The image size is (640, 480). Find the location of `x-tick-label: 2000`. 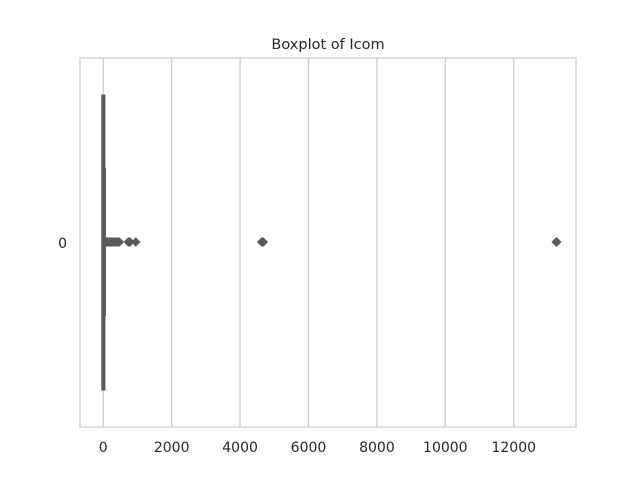

x-tick-label: 2000 is located at coordinates (172, 448).